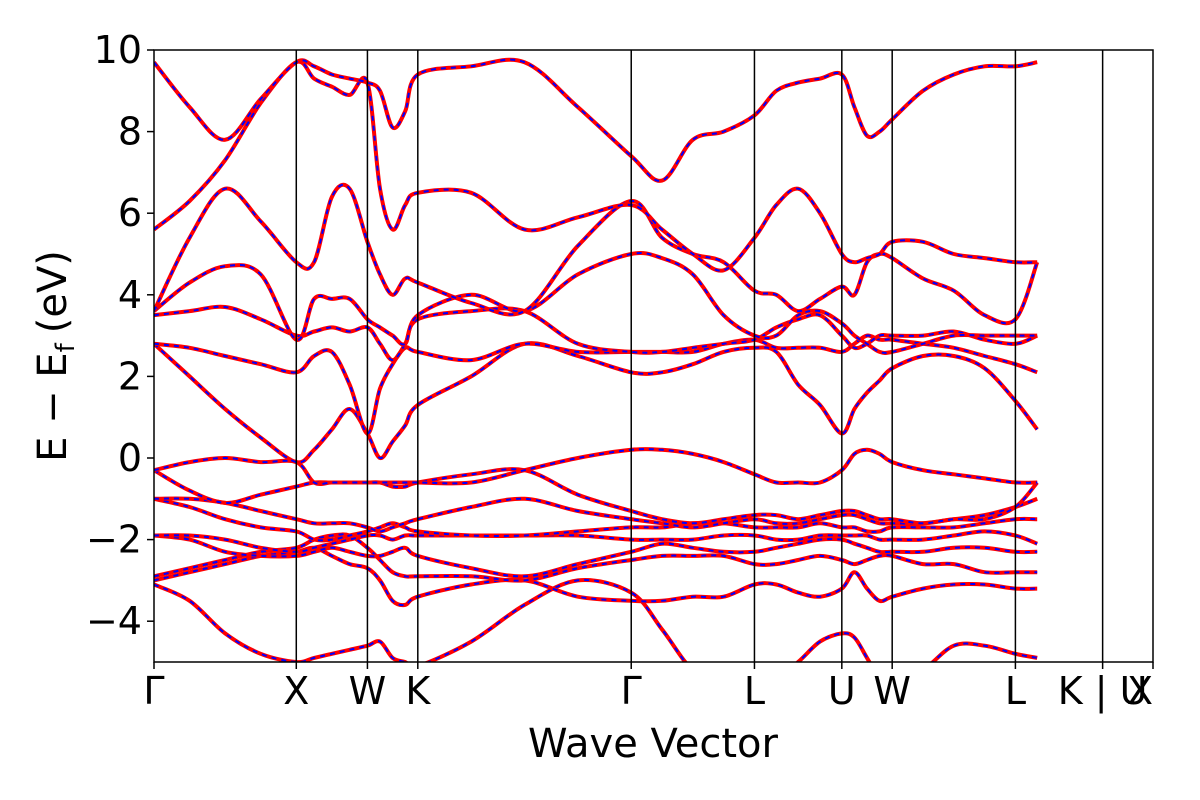 This screenshot has width=1200, height=800. I want to click on band-14-dashed, so click(596, 254).